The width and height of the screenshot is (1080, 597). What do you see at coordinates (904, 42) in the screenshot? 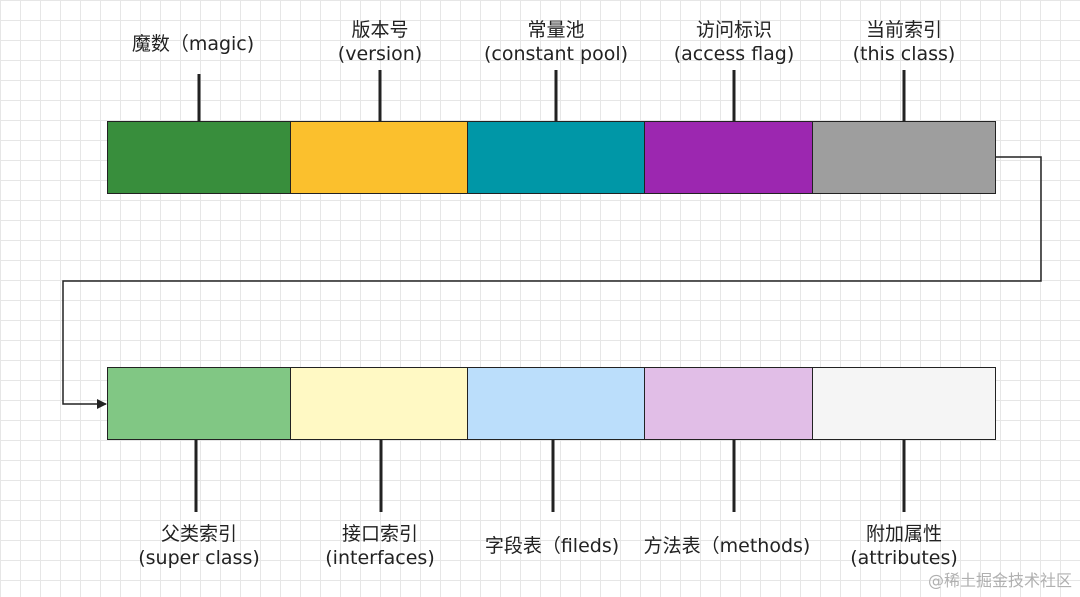
I see `this-class-label: 当前索引 (this class)` at bounding box center [904, 42].